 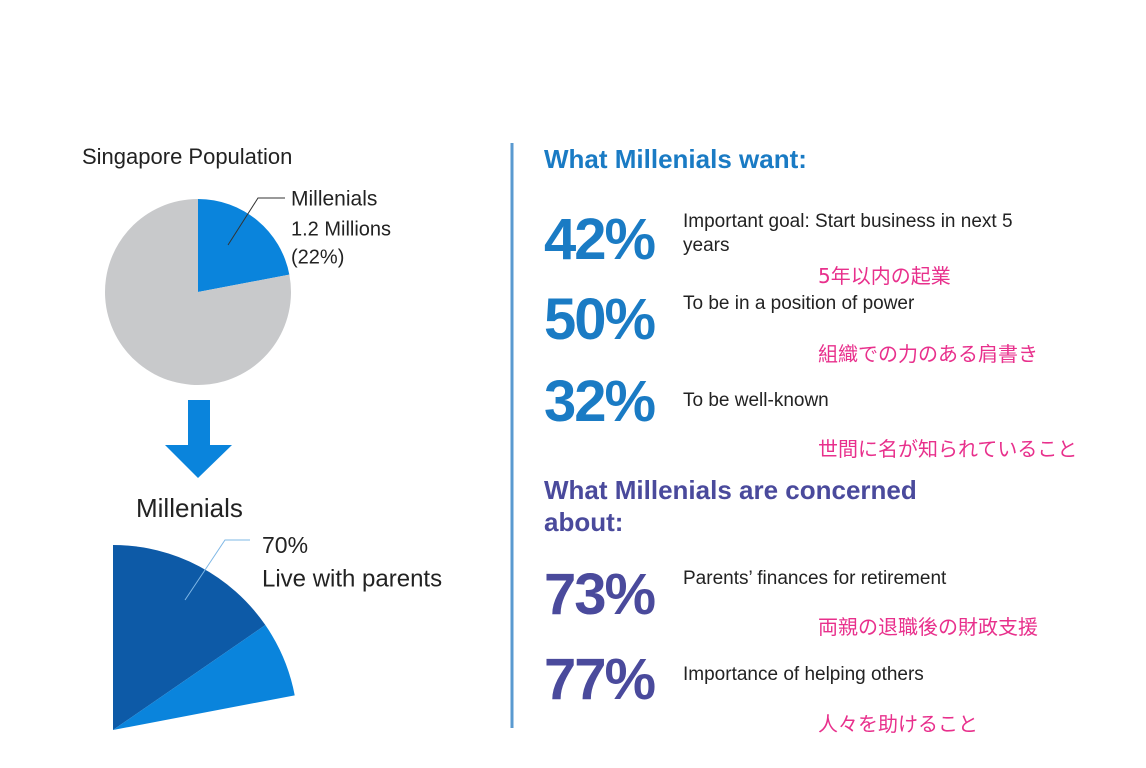 What do you see at coordinates (600, 679) in the screenshot?
I see `stat-figure: 77%` at bounding box center [600, 679].